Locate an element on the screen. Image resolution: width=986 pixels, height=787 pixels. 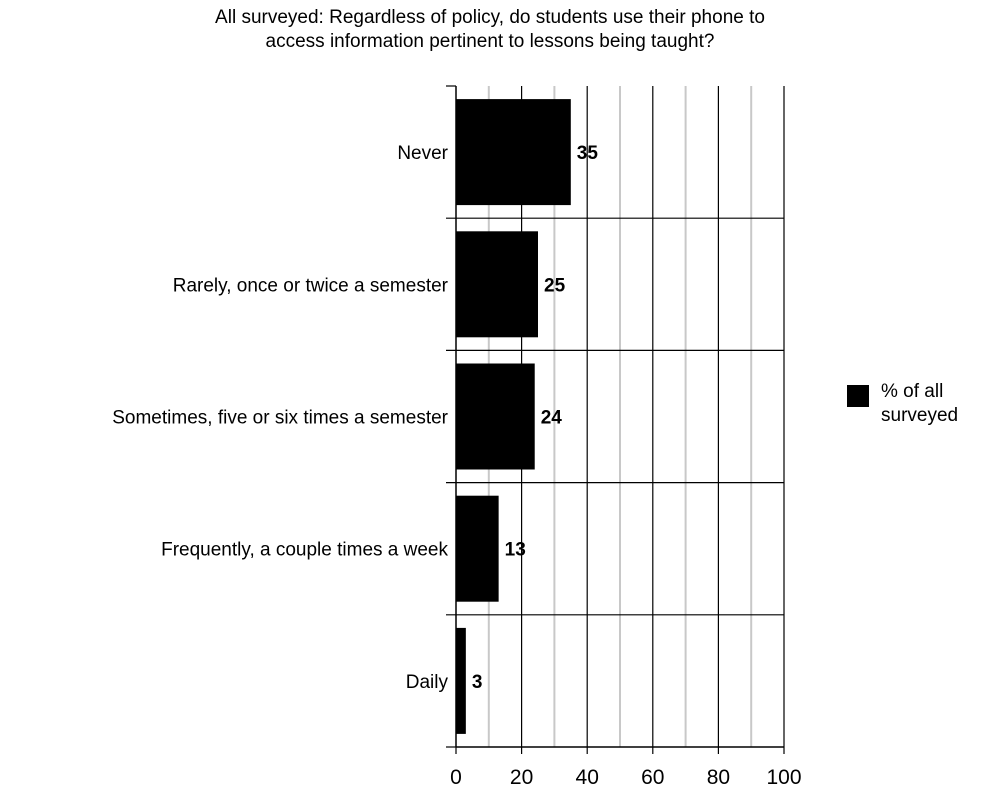
data-label: 25 is located at coordinates (555, 285).